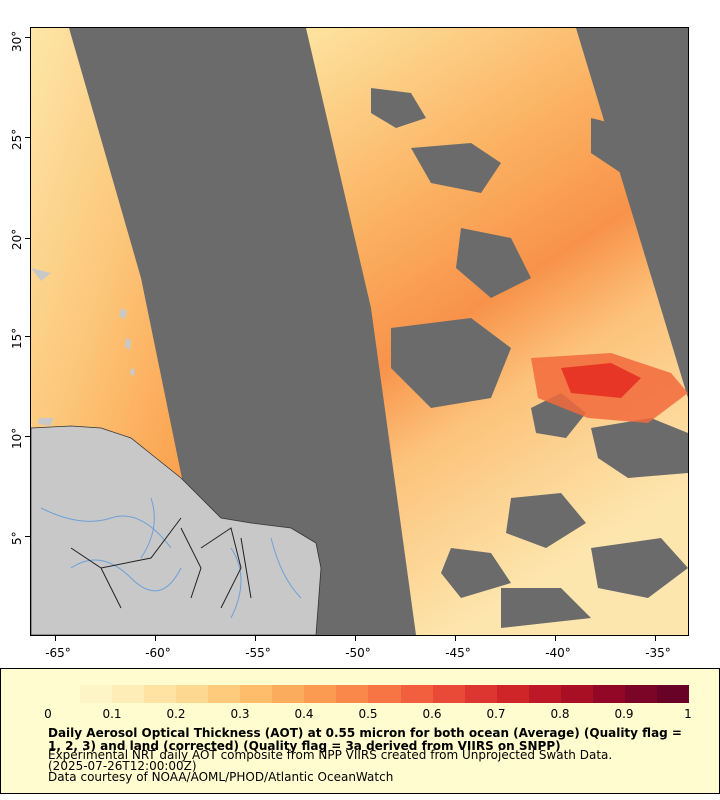 This screenshot has height=800, width=720. What do you see at coordinates (17, 538) in the screenshot?
I see `y-axis-label: 5°` at bounding box center [17, 538].